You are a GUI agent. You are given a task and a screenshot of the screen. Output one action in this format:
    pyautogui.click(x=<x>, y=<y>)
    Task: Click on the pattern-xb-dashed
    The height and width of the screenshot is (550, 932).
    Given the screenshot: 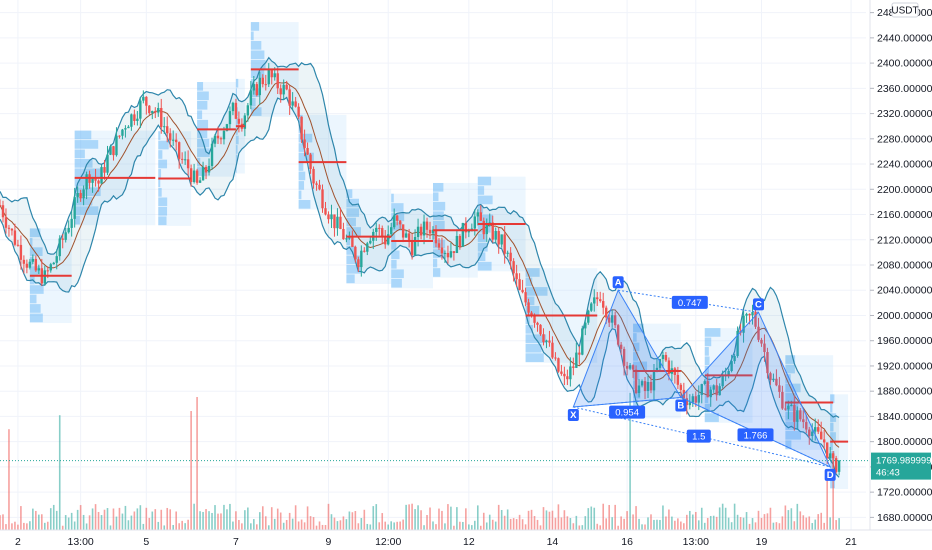 What is the action you would take?
    pyautogui.click(x=627, y=402)
    